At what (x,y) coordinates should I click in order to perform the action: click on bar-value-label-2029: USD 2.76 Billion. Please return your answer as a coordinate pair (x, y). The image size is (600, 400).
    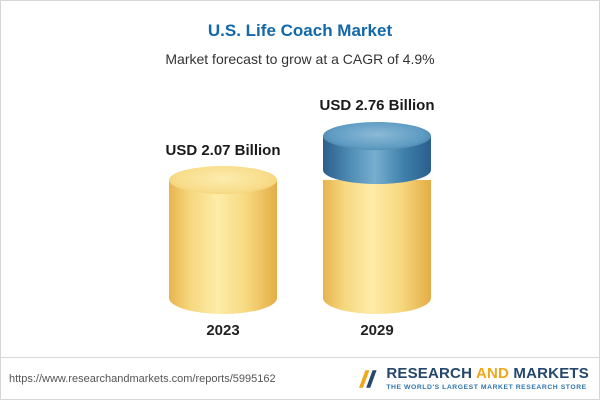
    Looking at the image, I should click on (377, 105).